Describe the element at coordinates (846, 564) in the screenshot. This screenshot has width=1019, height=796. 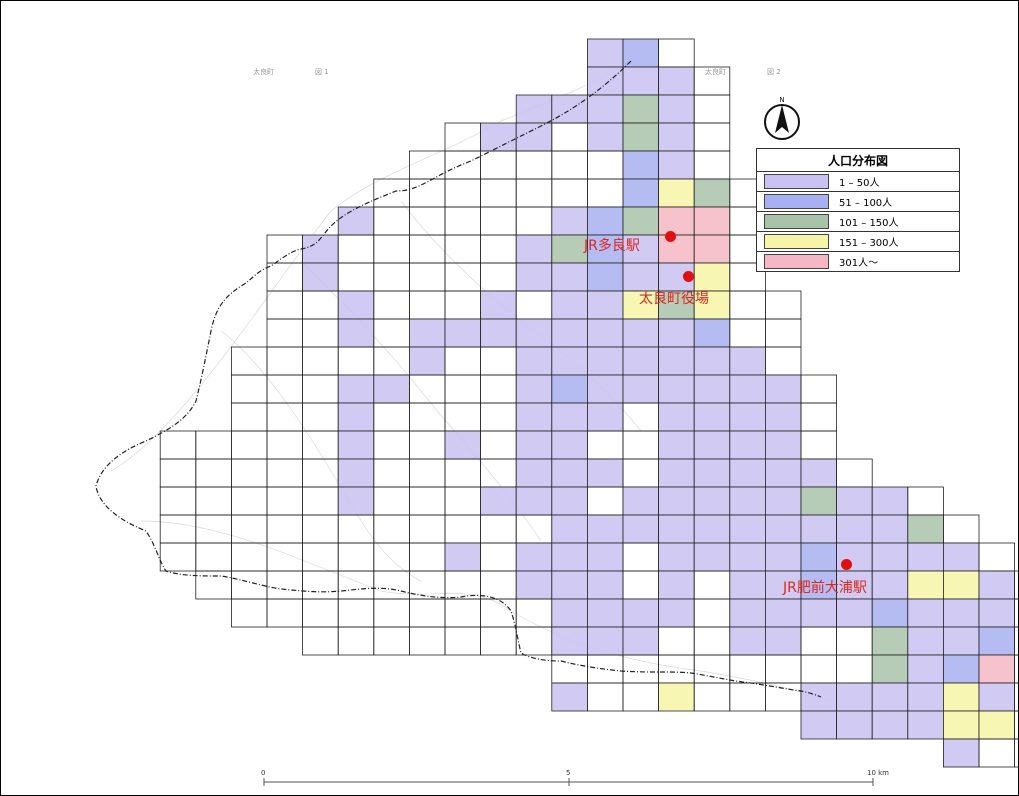
I see `station-hizen-oura-marker` at that location.